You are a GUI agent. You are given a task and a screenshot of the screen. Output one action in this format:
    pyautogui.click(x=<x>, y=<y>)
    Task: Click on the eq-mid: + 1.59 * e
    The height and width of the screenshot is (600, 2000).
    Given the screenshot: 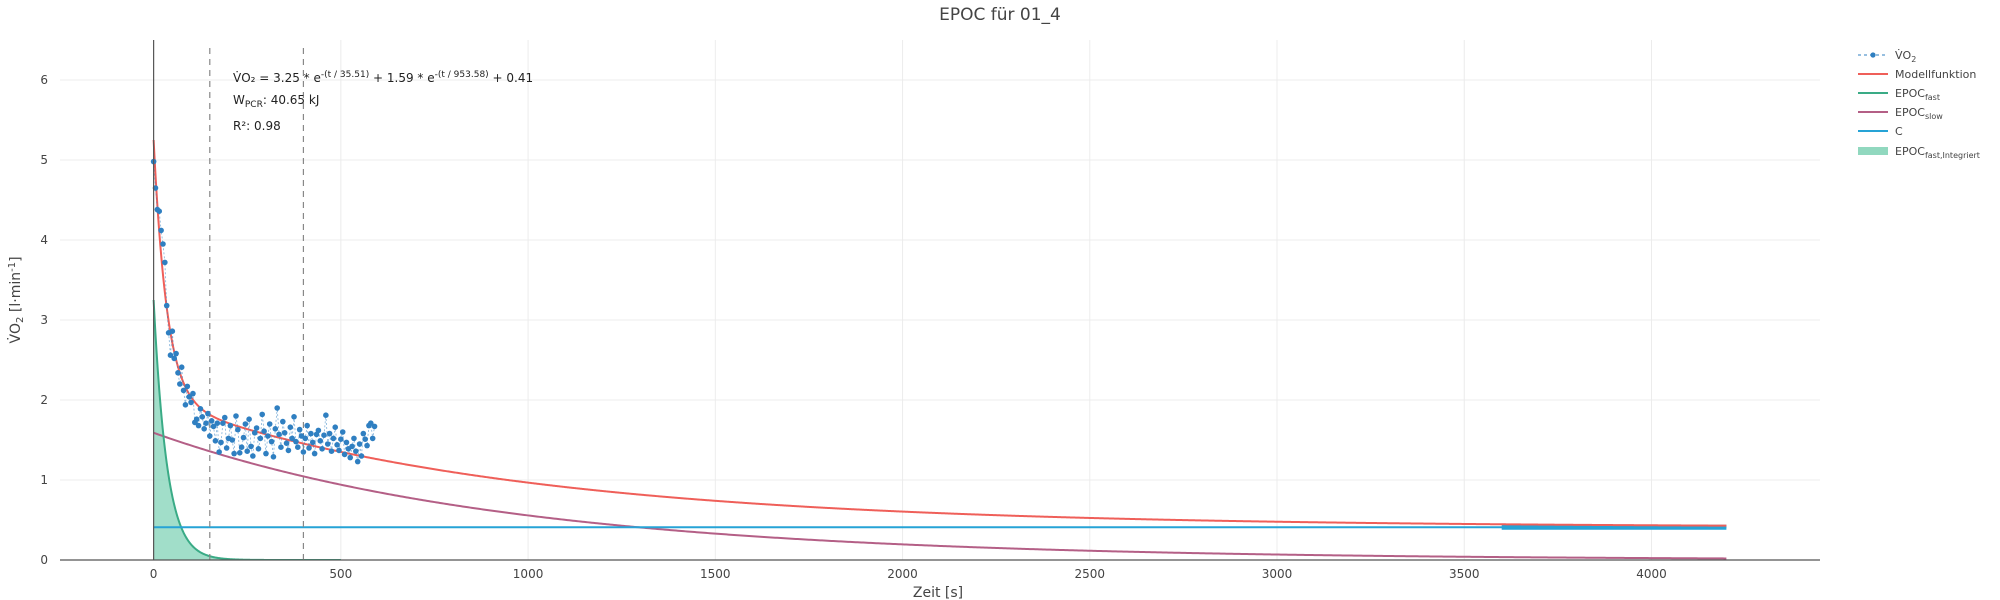 What is the action you would take?
    pyautogui.click(x=401, y=78)
    